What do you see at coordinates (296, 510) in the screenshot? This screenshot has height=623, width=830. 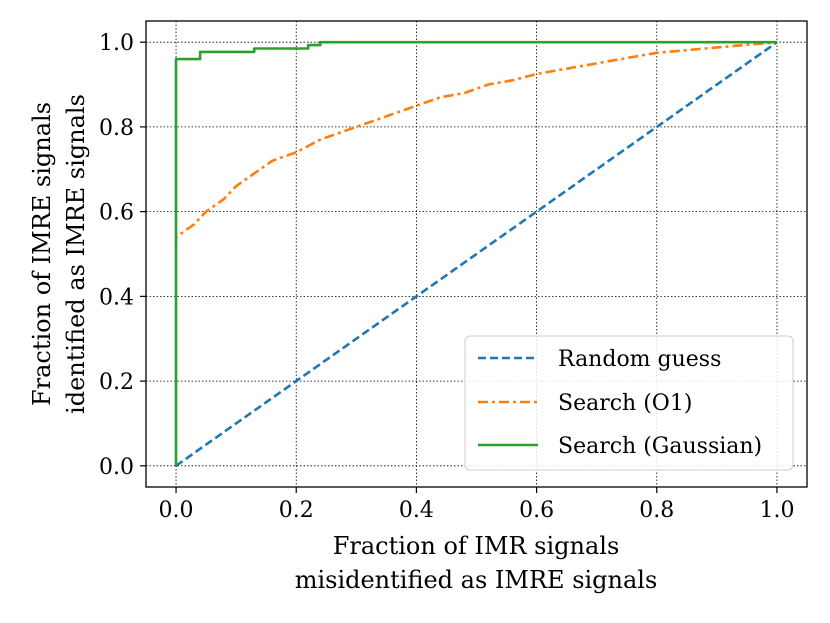 I see `x-tick-label: 0.2` at bounding box center [296, 510].